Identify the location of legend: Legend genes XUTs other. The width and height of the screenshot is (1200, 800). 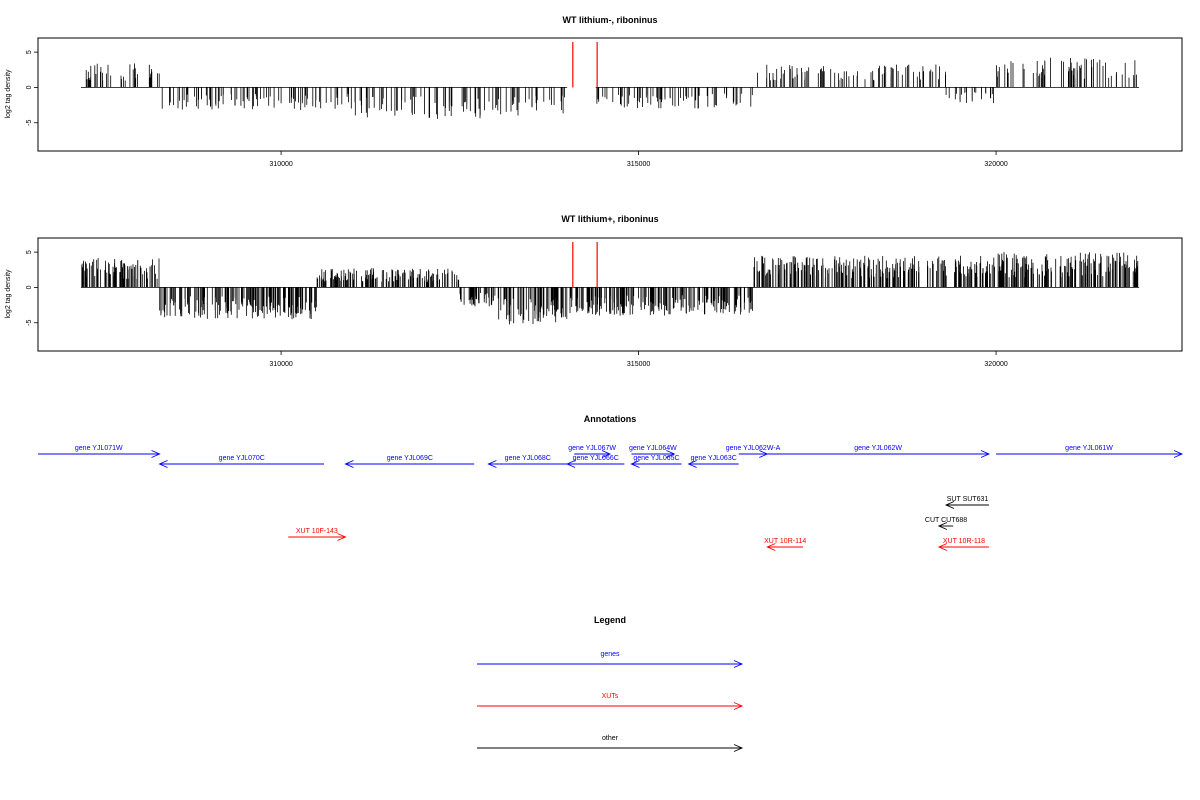
(610, 683).